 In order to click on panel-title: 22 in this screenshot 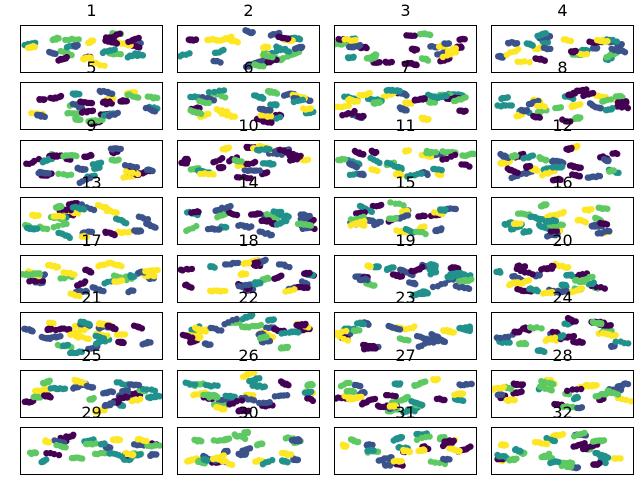, I will do `click(248, 297)`.